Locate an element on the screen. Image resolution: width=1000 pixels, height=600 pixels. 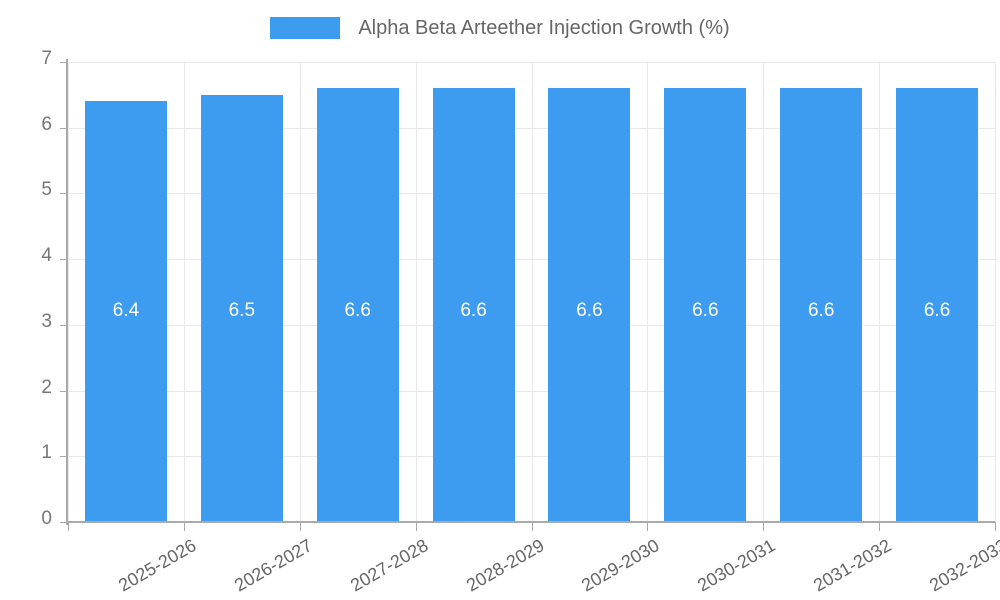
y-axis-tick-label: 3 is located at coordinates (46, 321).